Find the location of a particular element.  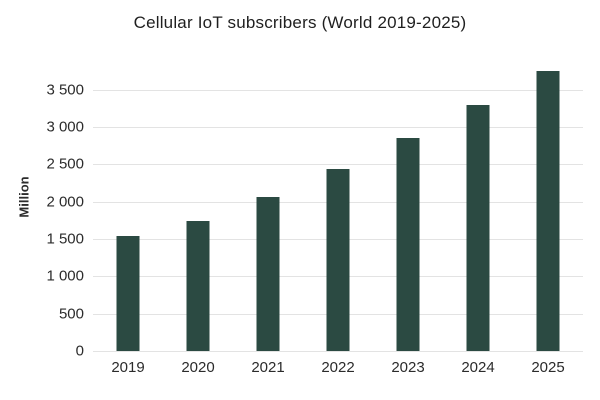

bar-2023 is located at coordinates (408, 244).